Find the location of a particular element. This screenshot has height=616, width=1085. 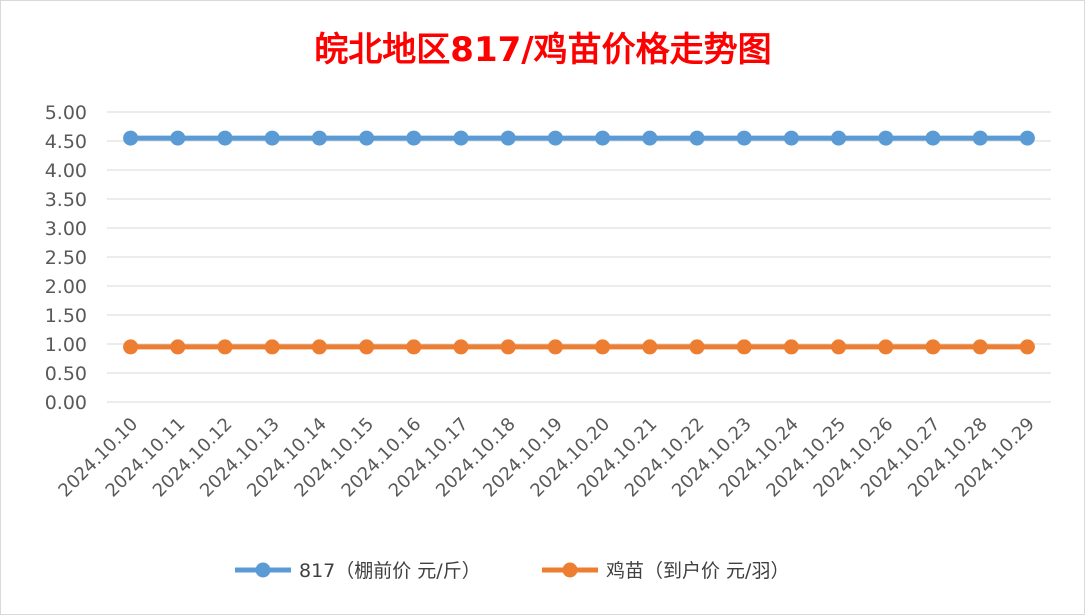

y-tick-label: 3.50 is located at coordinates (66, 200).